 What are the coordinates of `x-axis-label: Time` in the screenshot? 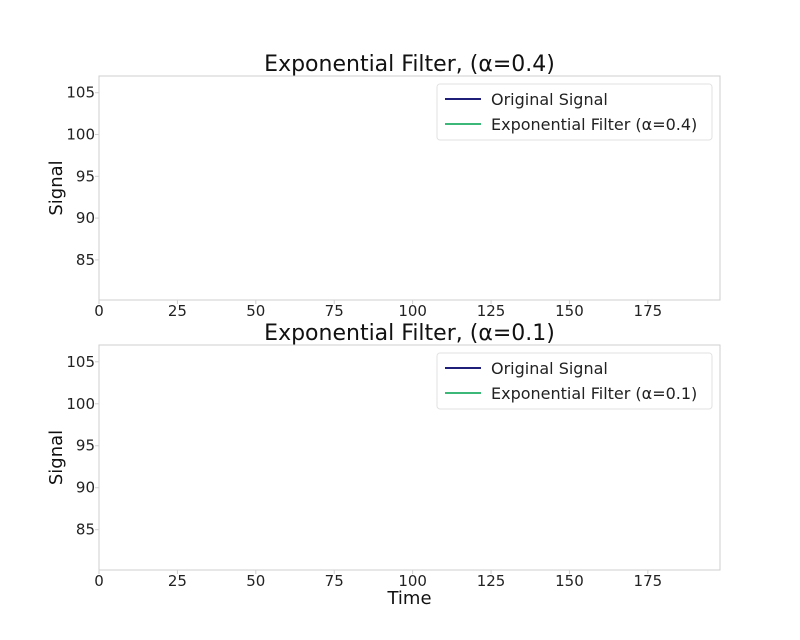 It's located at (408, 598).